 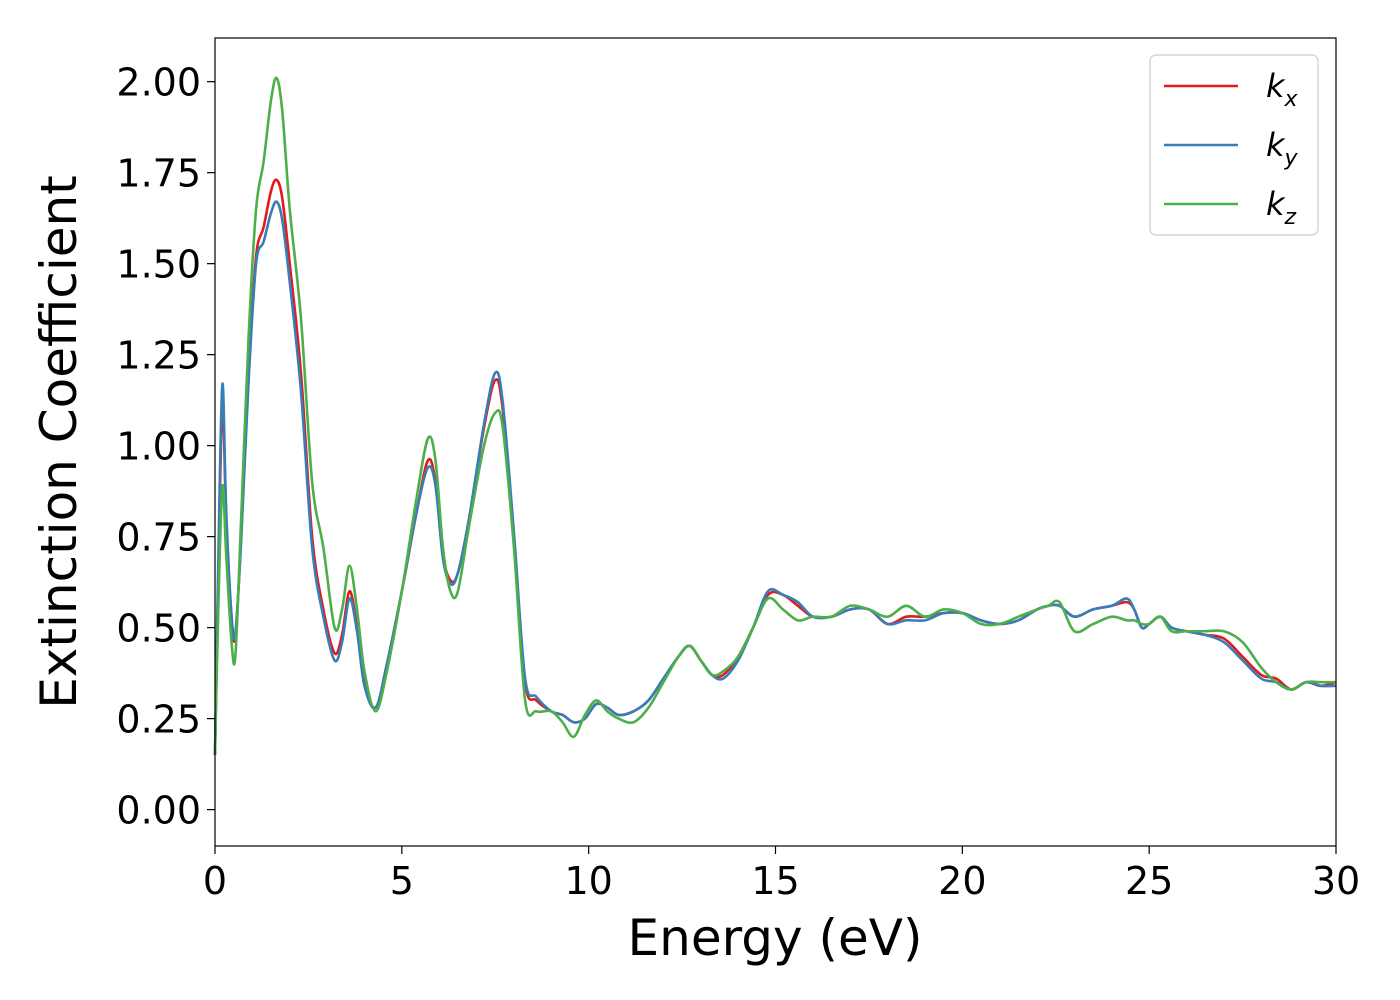 I want to click on x-tick-label: 20, so click(x=962, y=881).